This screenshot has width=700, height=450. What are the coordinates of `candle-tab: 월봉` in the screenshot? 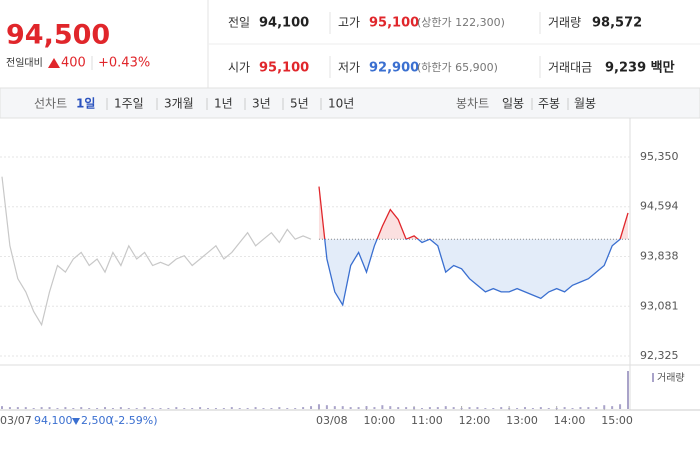 It's located at (585, 104).